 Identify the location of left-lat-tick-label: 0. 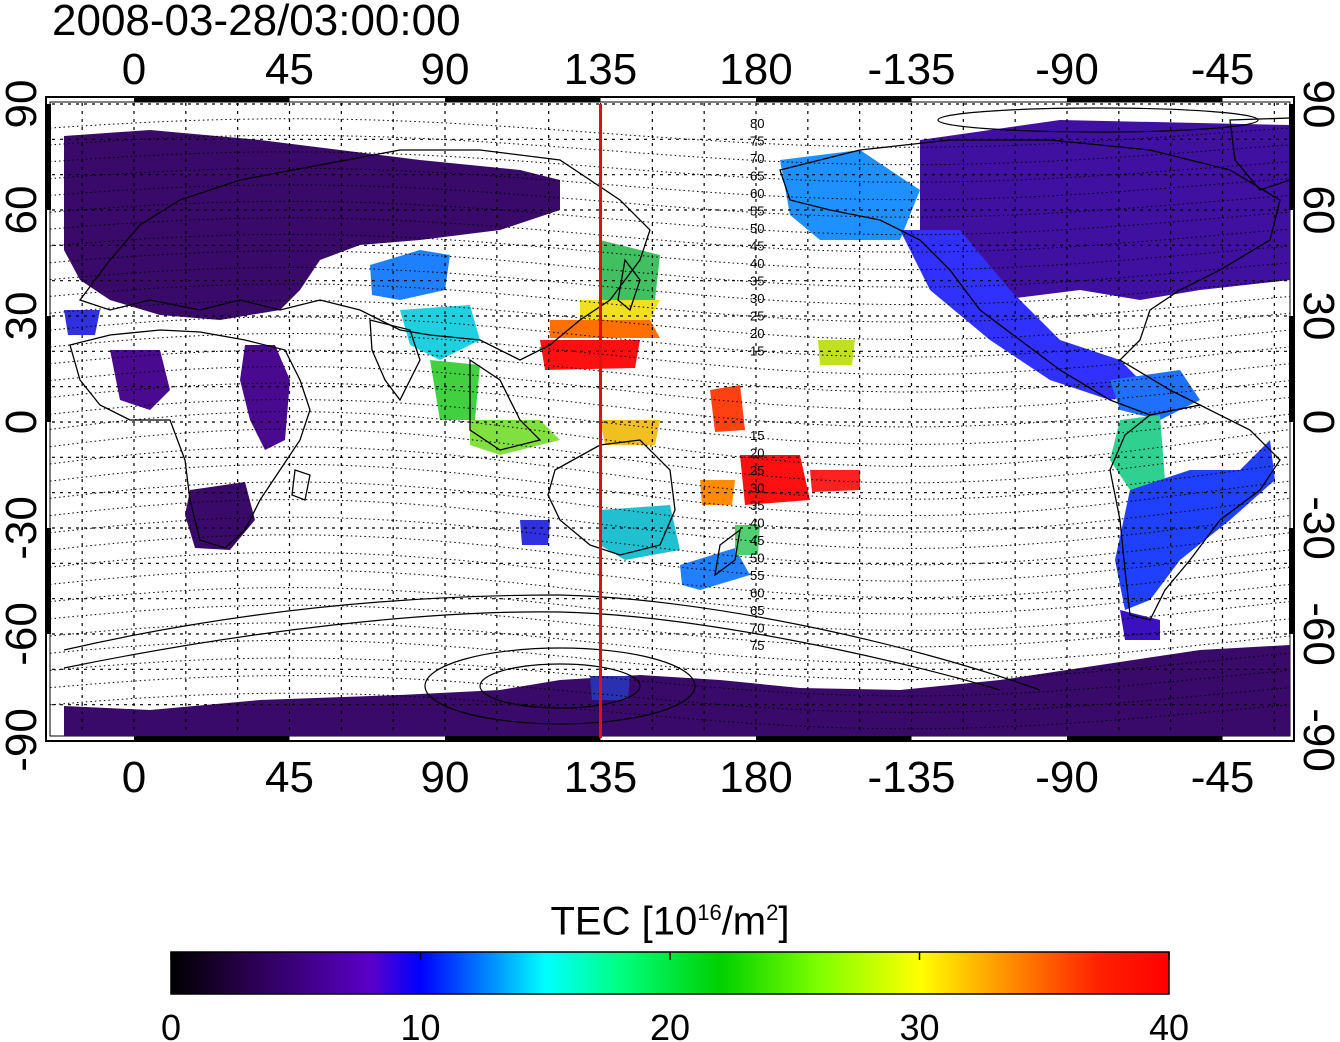
(23, 422).